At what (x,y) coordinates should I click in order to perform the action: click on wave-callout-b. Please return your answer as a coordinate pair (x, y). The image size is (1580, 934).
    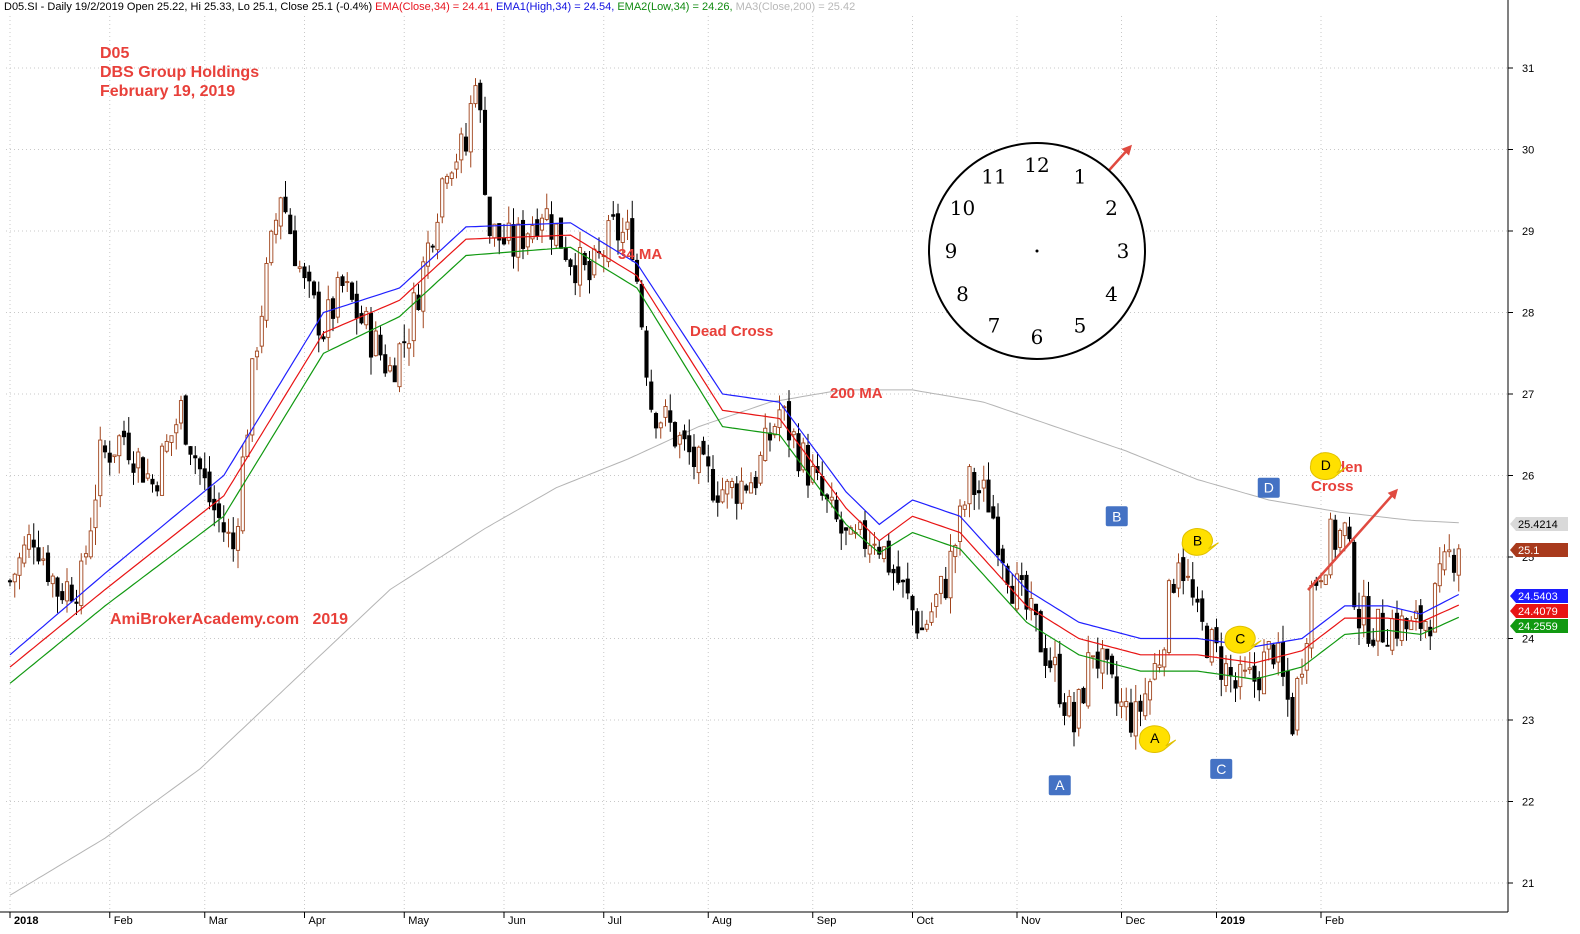
    Looking at the image, I should click on (1200, 542).